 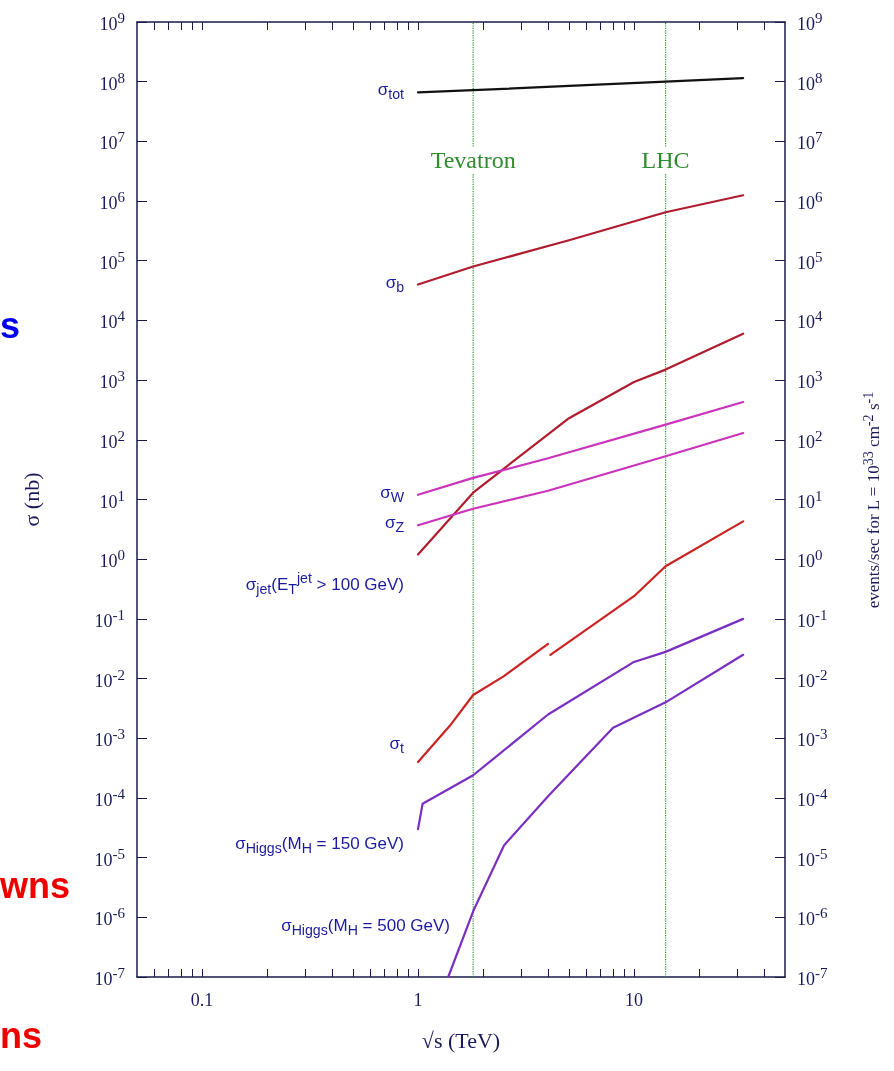 I want to click on series-label: σ$_{b}$, so click(x=395, y=283).